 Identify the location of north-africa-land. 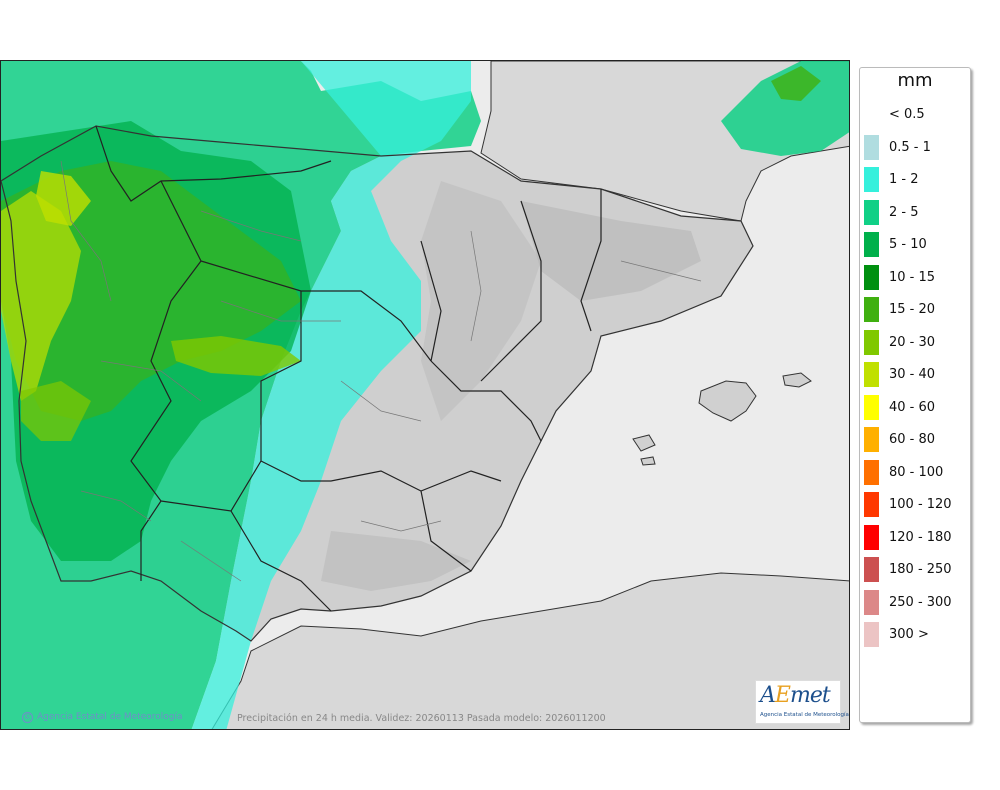
(530, 650).